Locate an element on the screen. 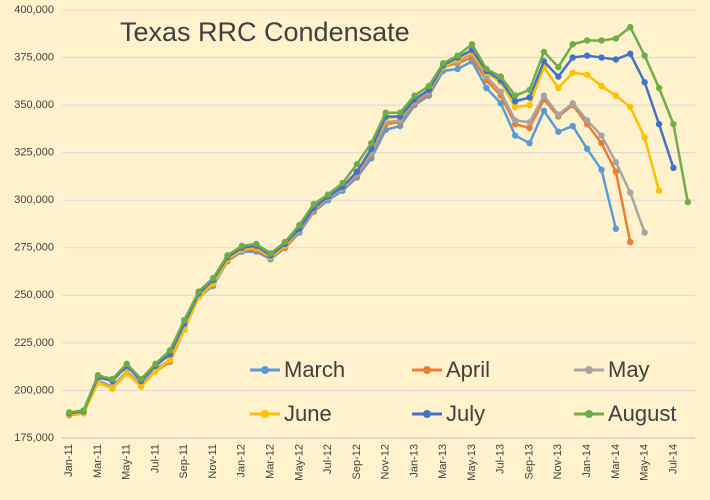 The width and height of the screenshot is (710, 500). x-tick-label: Jan-12 is located at coordinates (242, 461).